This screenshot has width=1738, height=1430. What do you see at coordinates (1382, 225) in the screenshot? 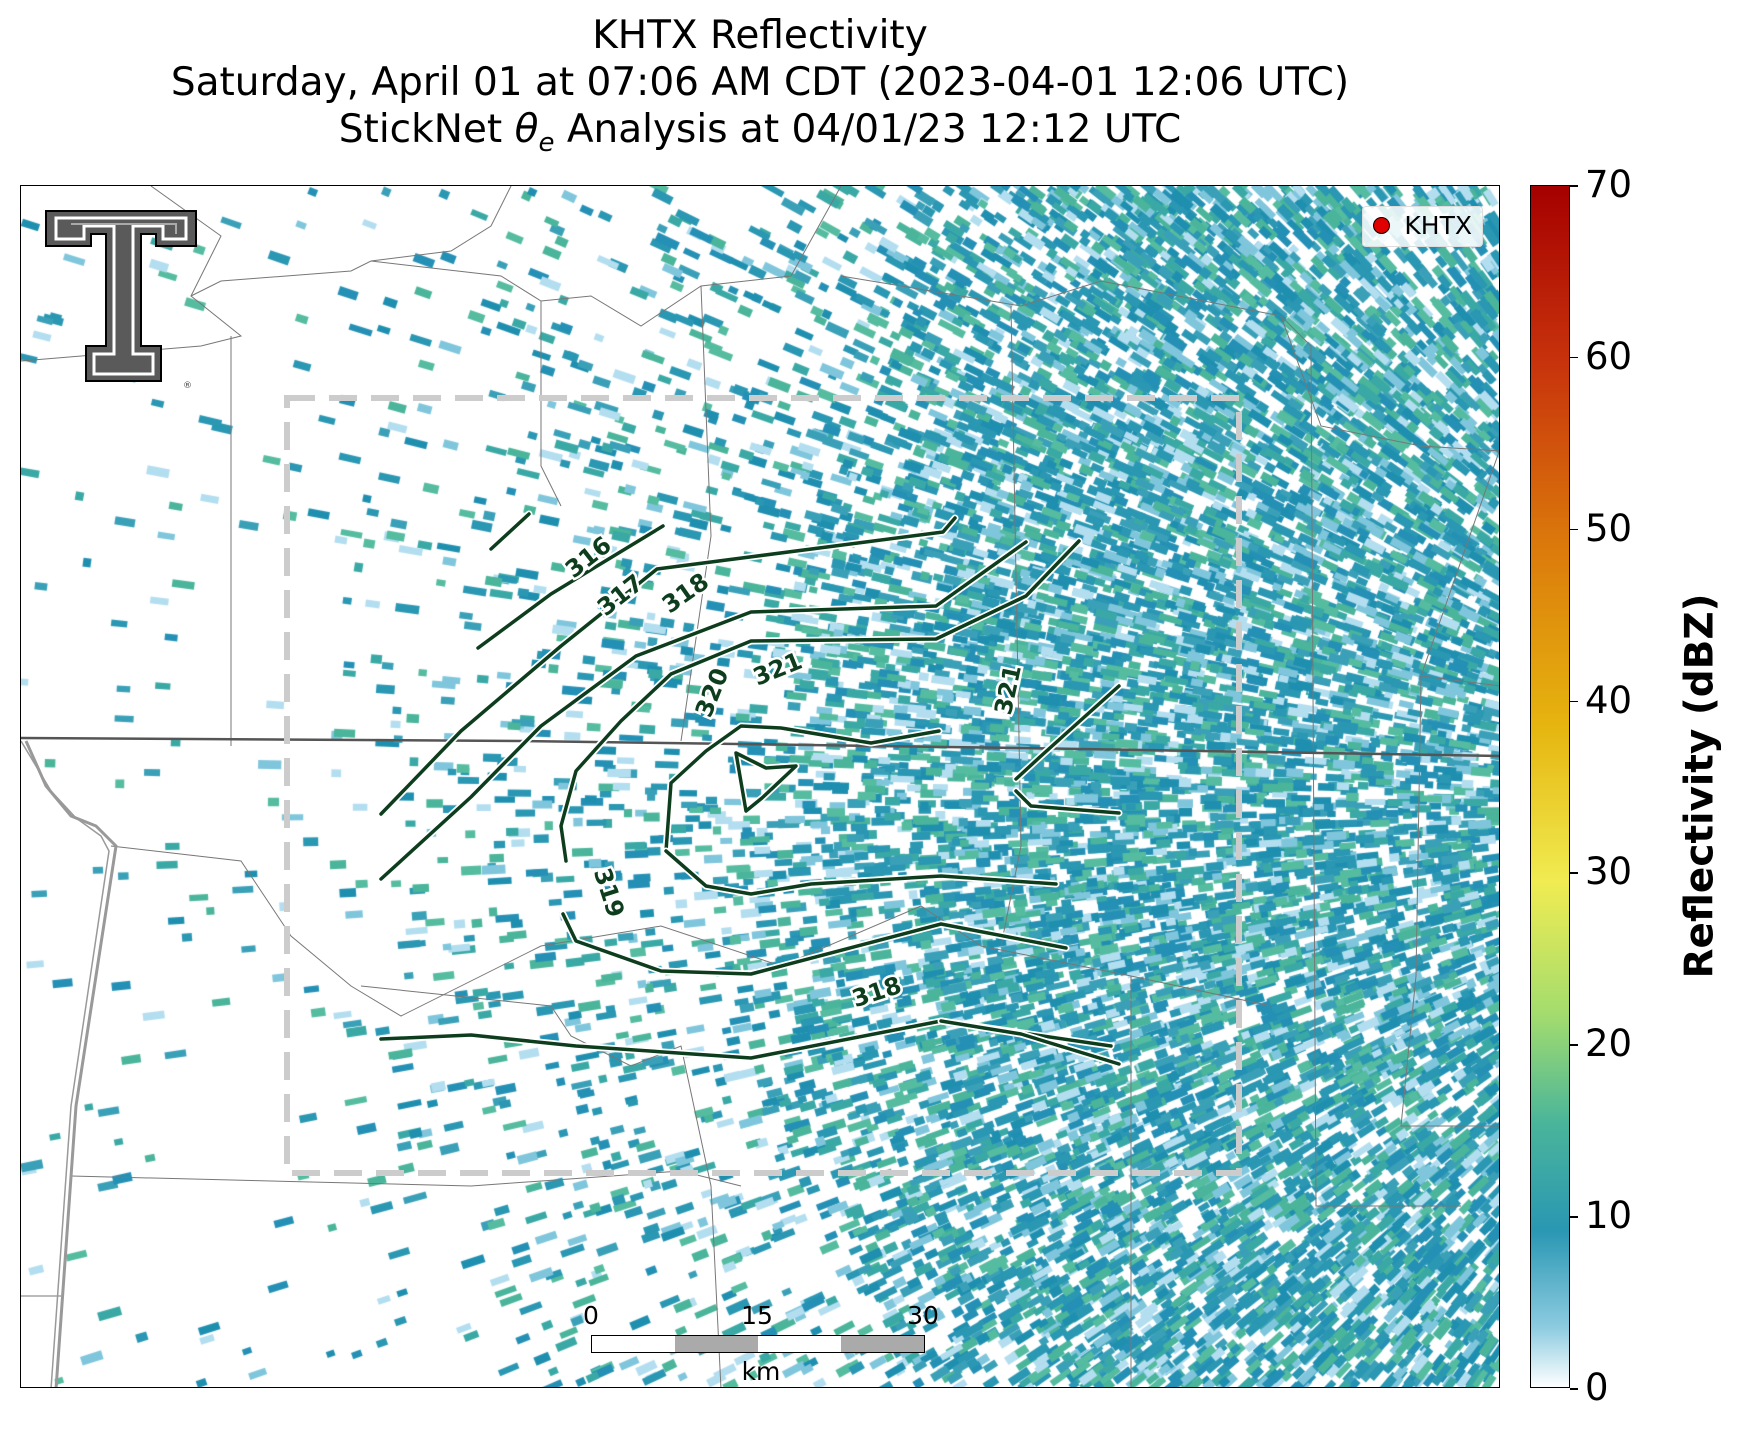
I see `radar-site-marker` at bounding box center [1382, 225].